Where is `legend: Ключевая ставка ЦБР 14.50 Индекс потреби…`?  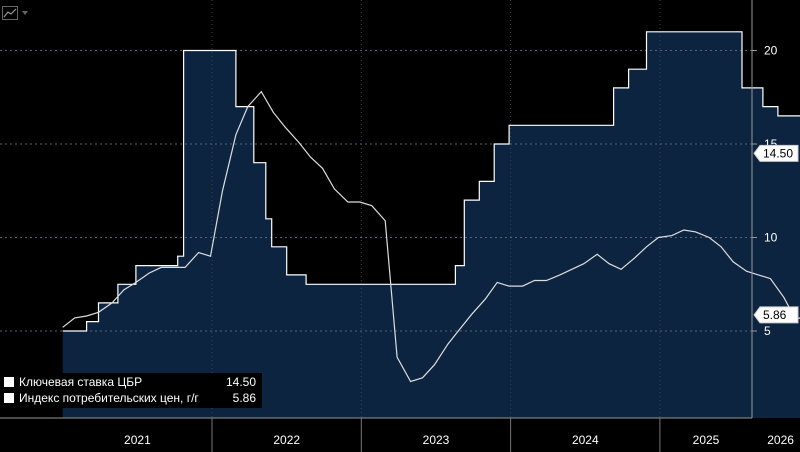 legend: Ключевая ставка ЦБР 14.50 Индекс потреби… is located at coordinates (131, 390).